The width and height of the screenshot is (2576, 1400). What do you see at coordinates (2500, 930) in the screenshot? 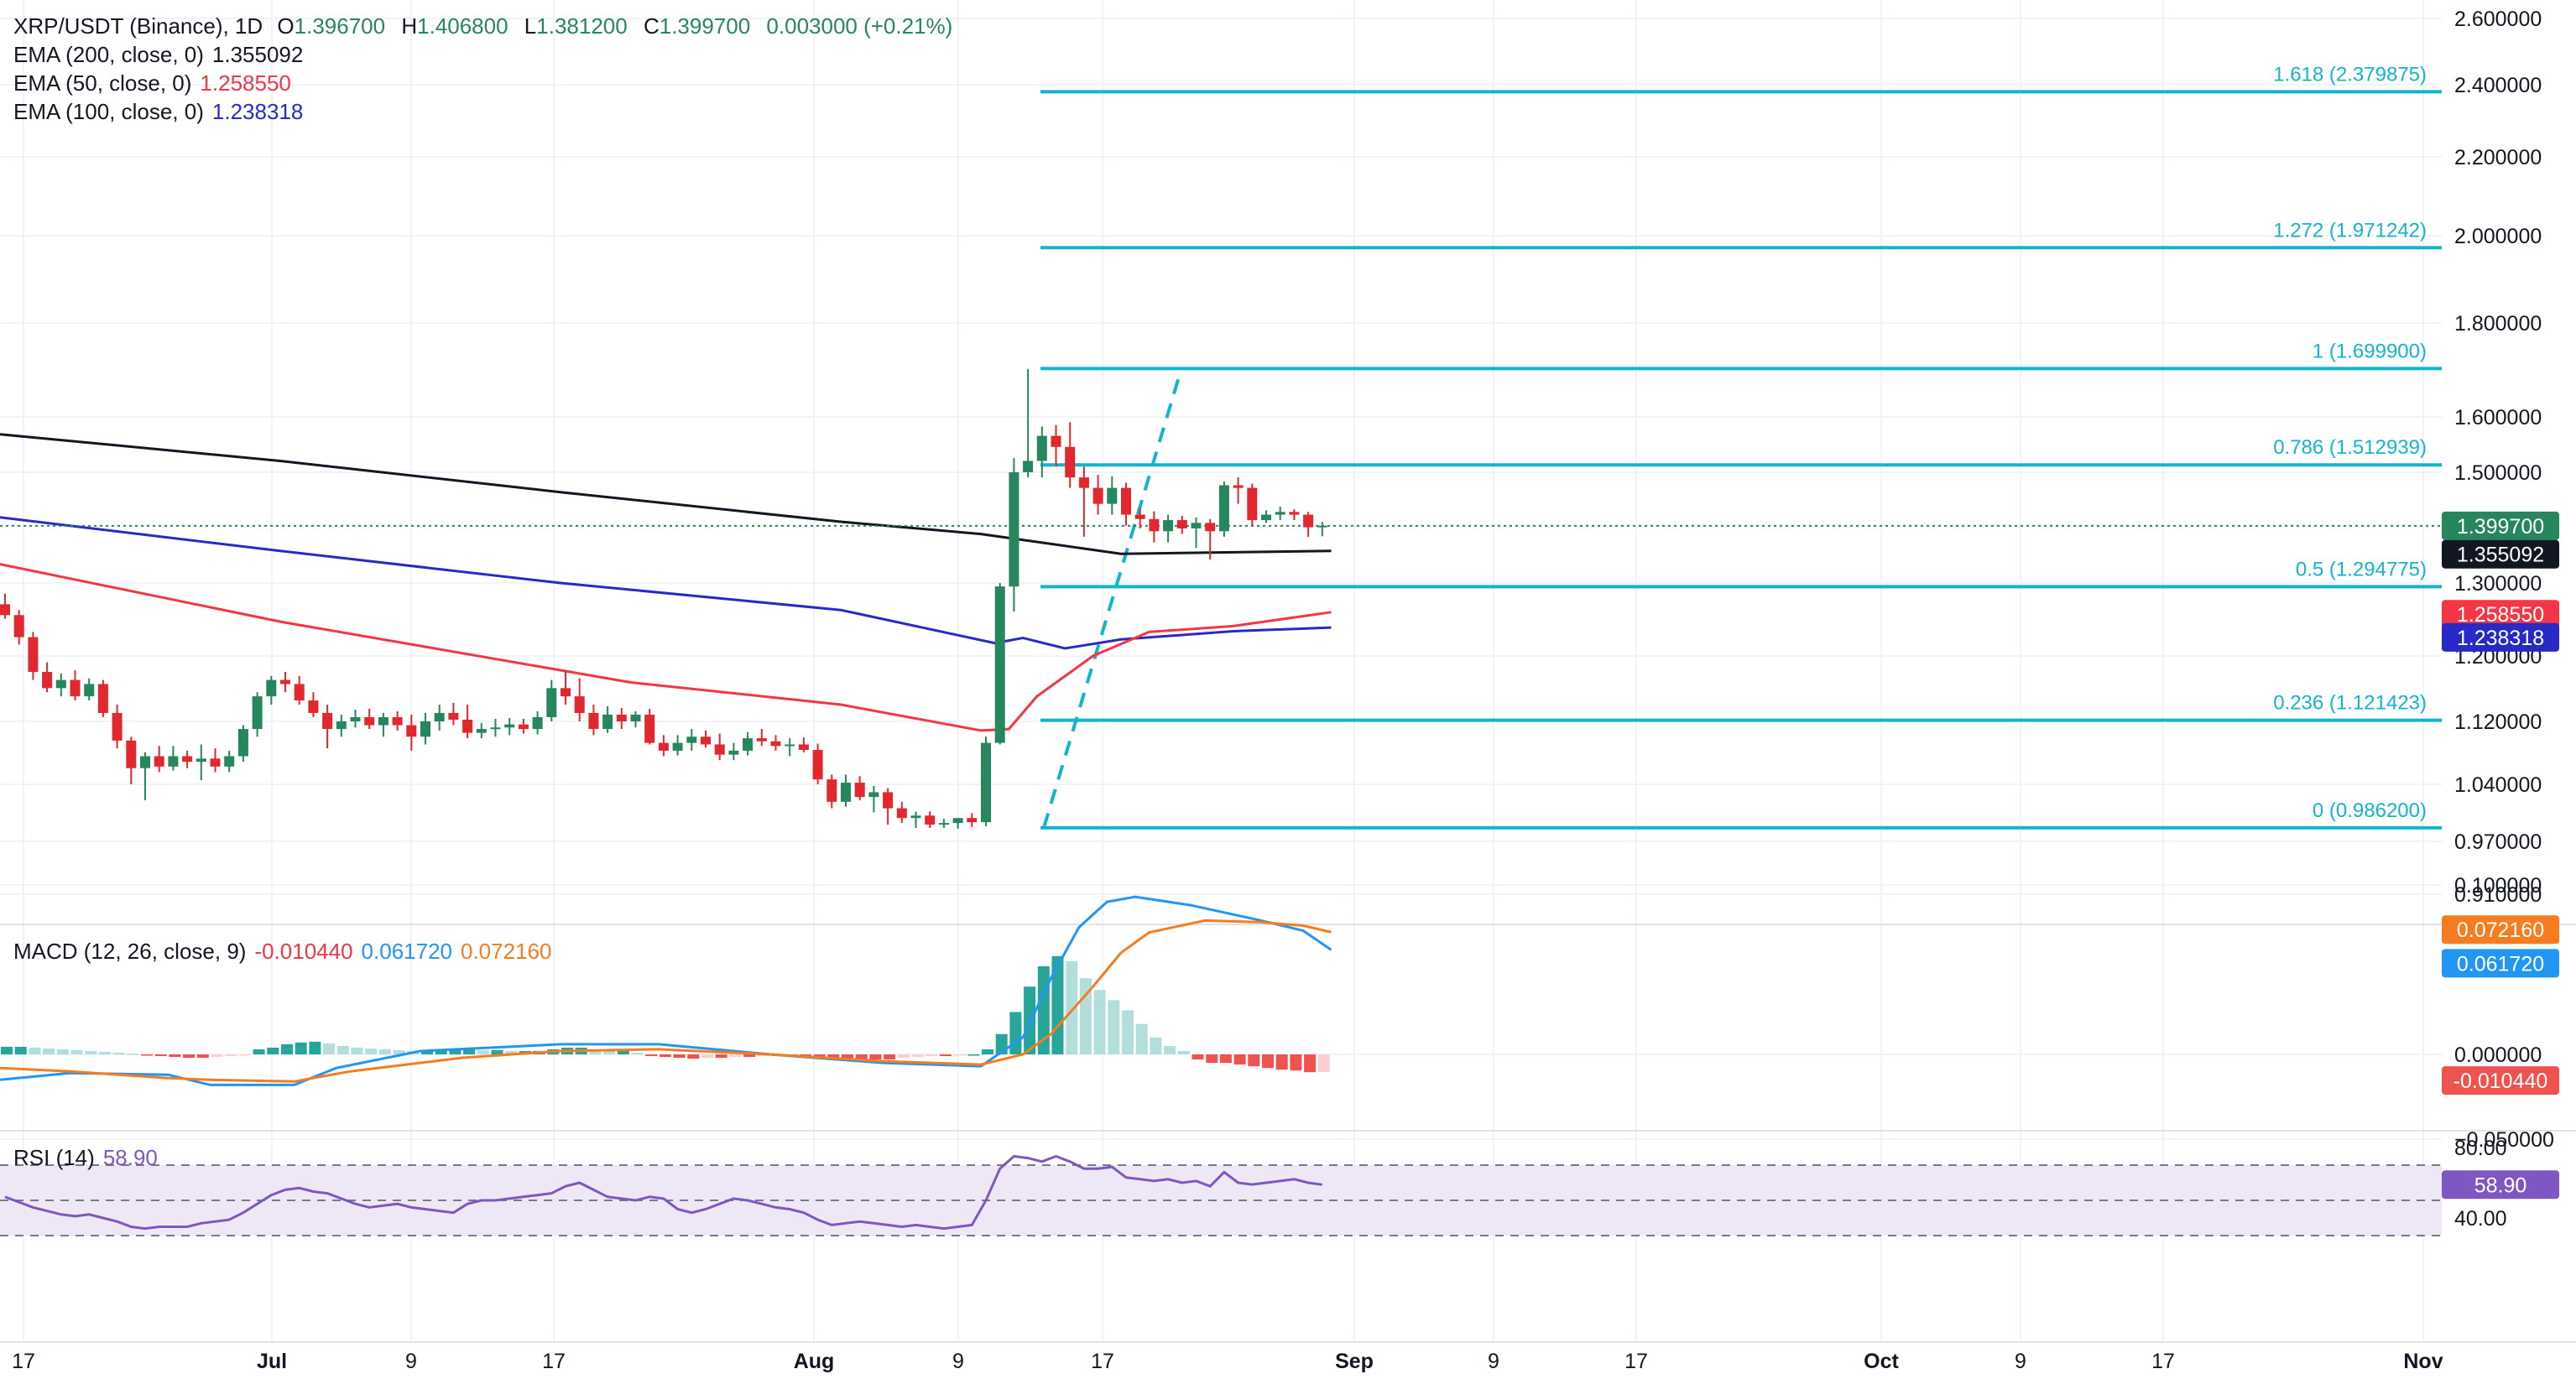
I see `macd-signal-tag-bg` at bounding box center [2500, 930].